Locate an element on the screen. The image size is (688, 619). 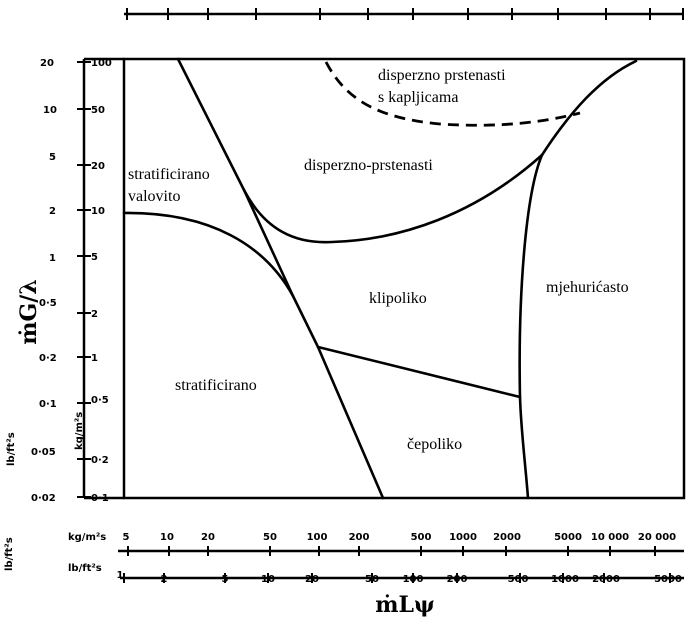
x-row2-tick-label: 2000 is located at coordinates (606, 579).